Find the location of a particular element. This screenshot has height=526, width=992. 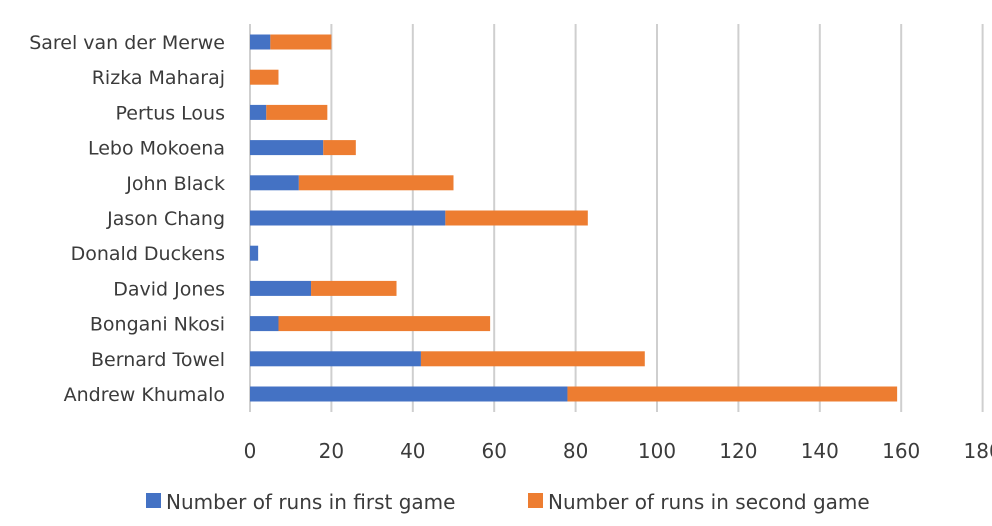

category-label: Jason Chang is located at coordinates (165, 219).